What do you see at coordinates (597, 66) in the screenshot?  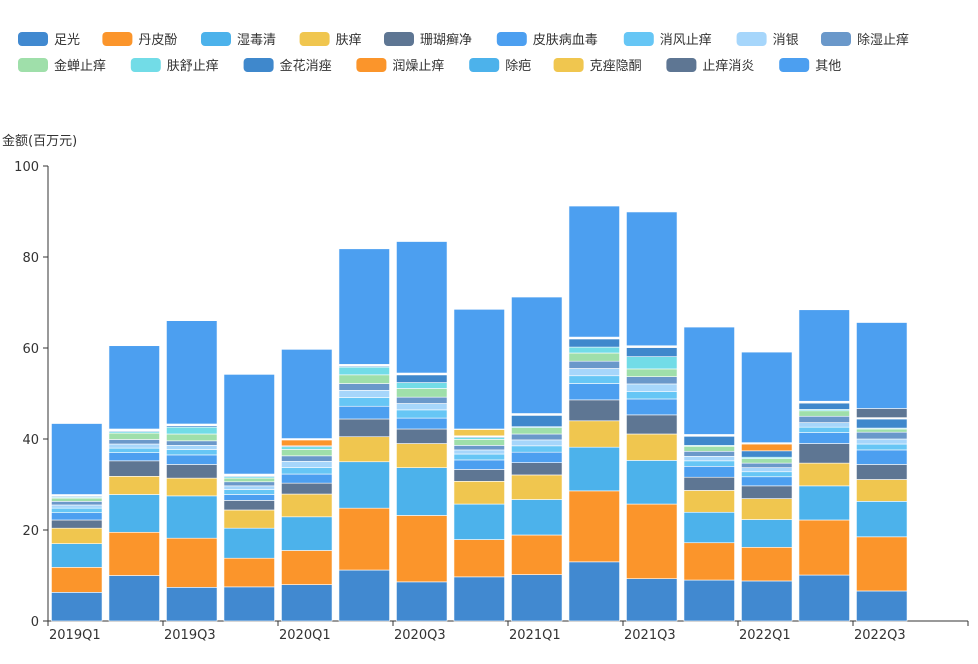 I see `legend-item: 克痤隐酮` at bounding box center [597, 66].